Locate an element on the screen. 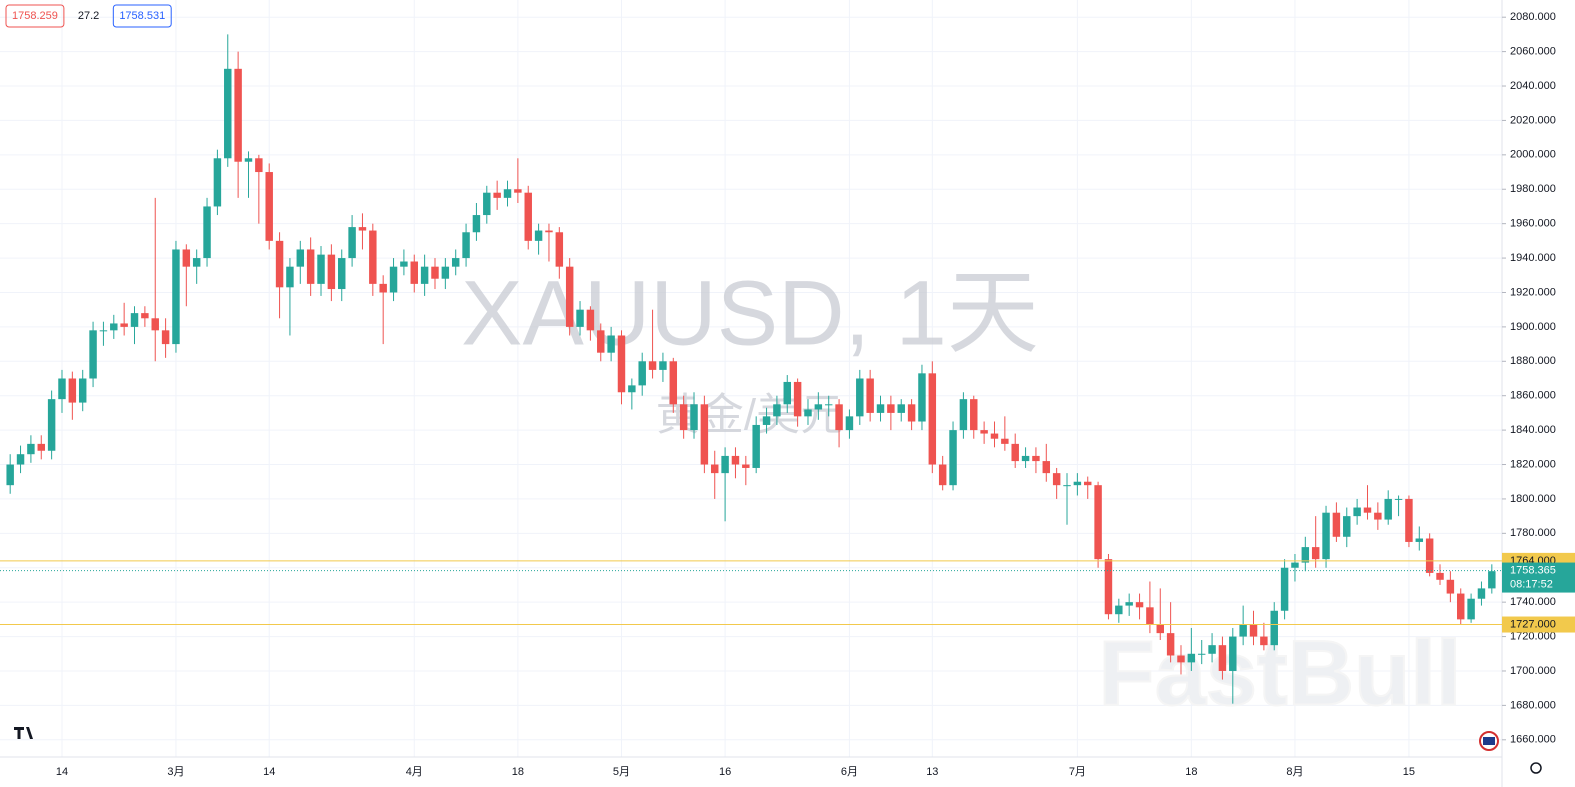 The height and width of the screenshot is (787, 1575). y-tick-label: 1720.000 is located at coordinates (1533, 636).